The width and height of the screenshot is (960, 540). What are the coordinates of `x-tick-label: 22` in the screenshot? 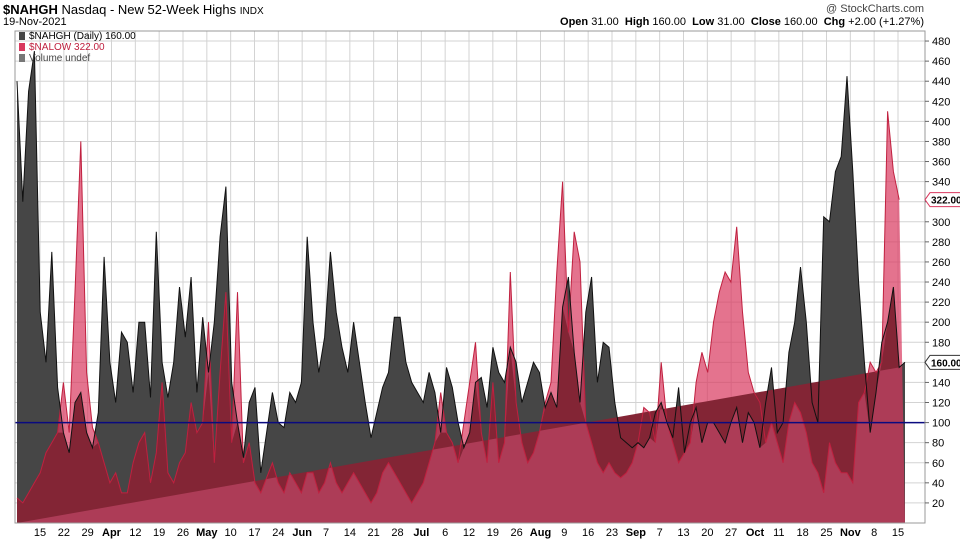 It's located at (64, 533).